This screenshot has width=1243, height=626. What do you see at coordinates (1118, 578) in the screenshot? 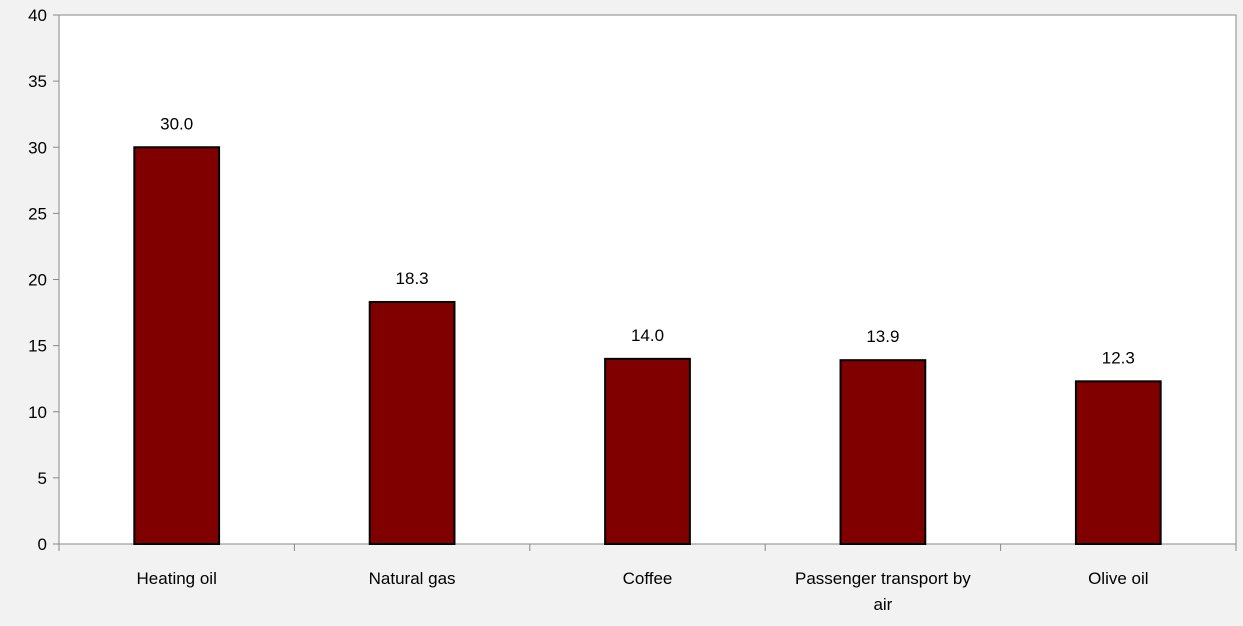
I see `x-category-label: Olive oil` at bounding box center [1118, 578].